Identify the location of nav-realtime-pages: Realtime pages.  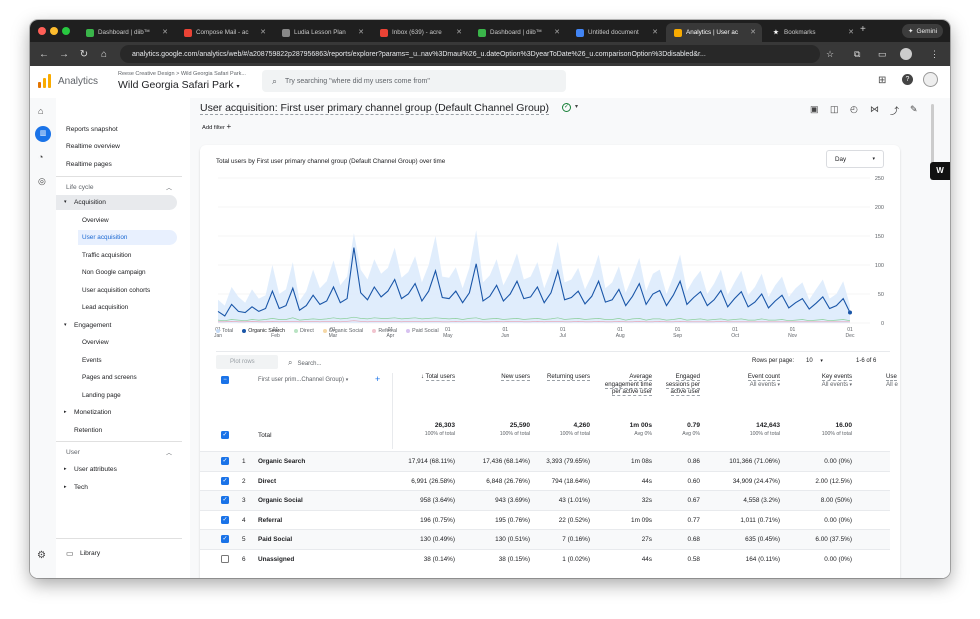
(89, 164).